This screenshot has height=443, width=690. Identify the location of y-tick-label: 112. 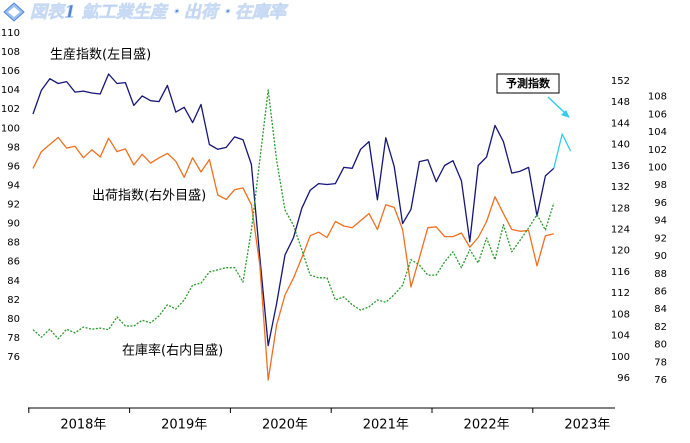
(620, 293).